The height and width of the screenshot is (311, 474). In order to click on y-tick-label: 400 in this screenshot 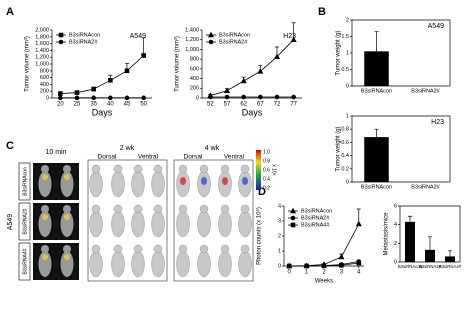, I will do `click(194, 79)`.